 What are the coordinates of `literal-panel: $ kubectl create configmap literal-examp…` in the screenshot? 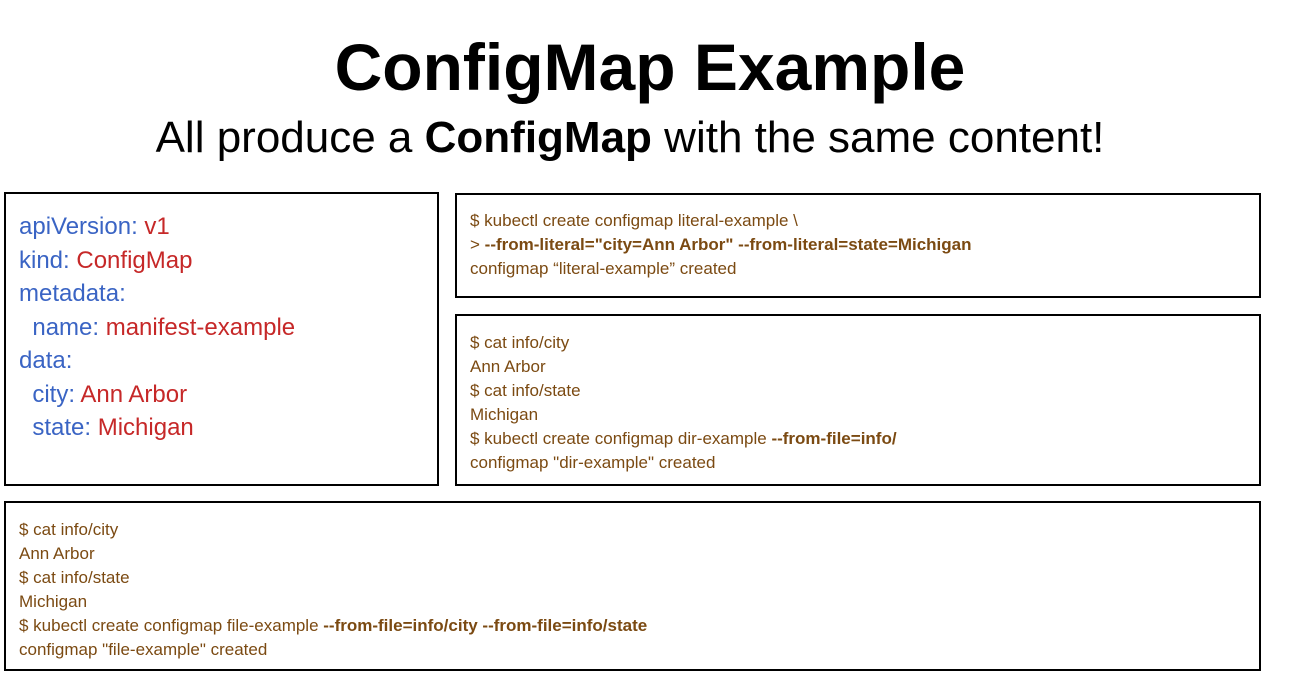 It's located at (858, 245).